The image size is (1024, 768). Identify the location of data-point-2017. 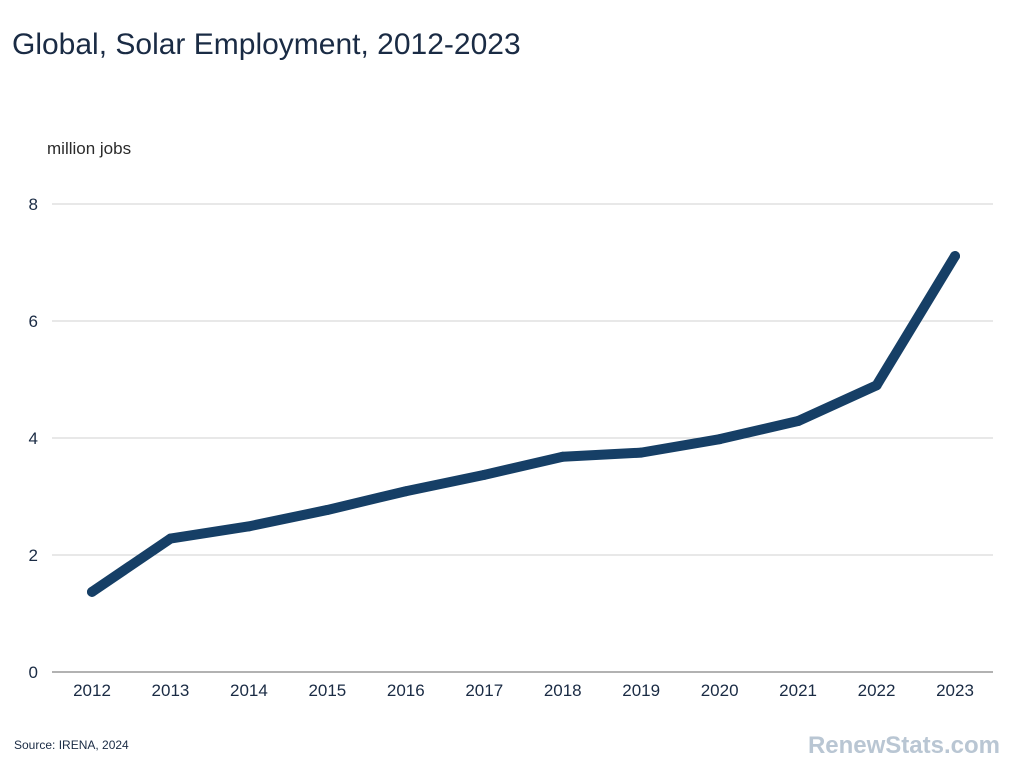
(484, 474).